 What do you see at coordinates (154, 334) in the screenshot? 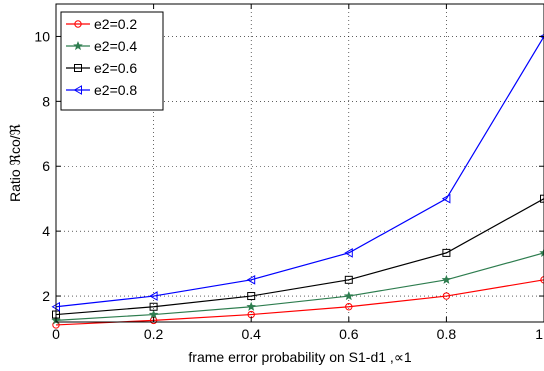
I see `x-tick-label: 0.2` at bounding box center [154, 334].